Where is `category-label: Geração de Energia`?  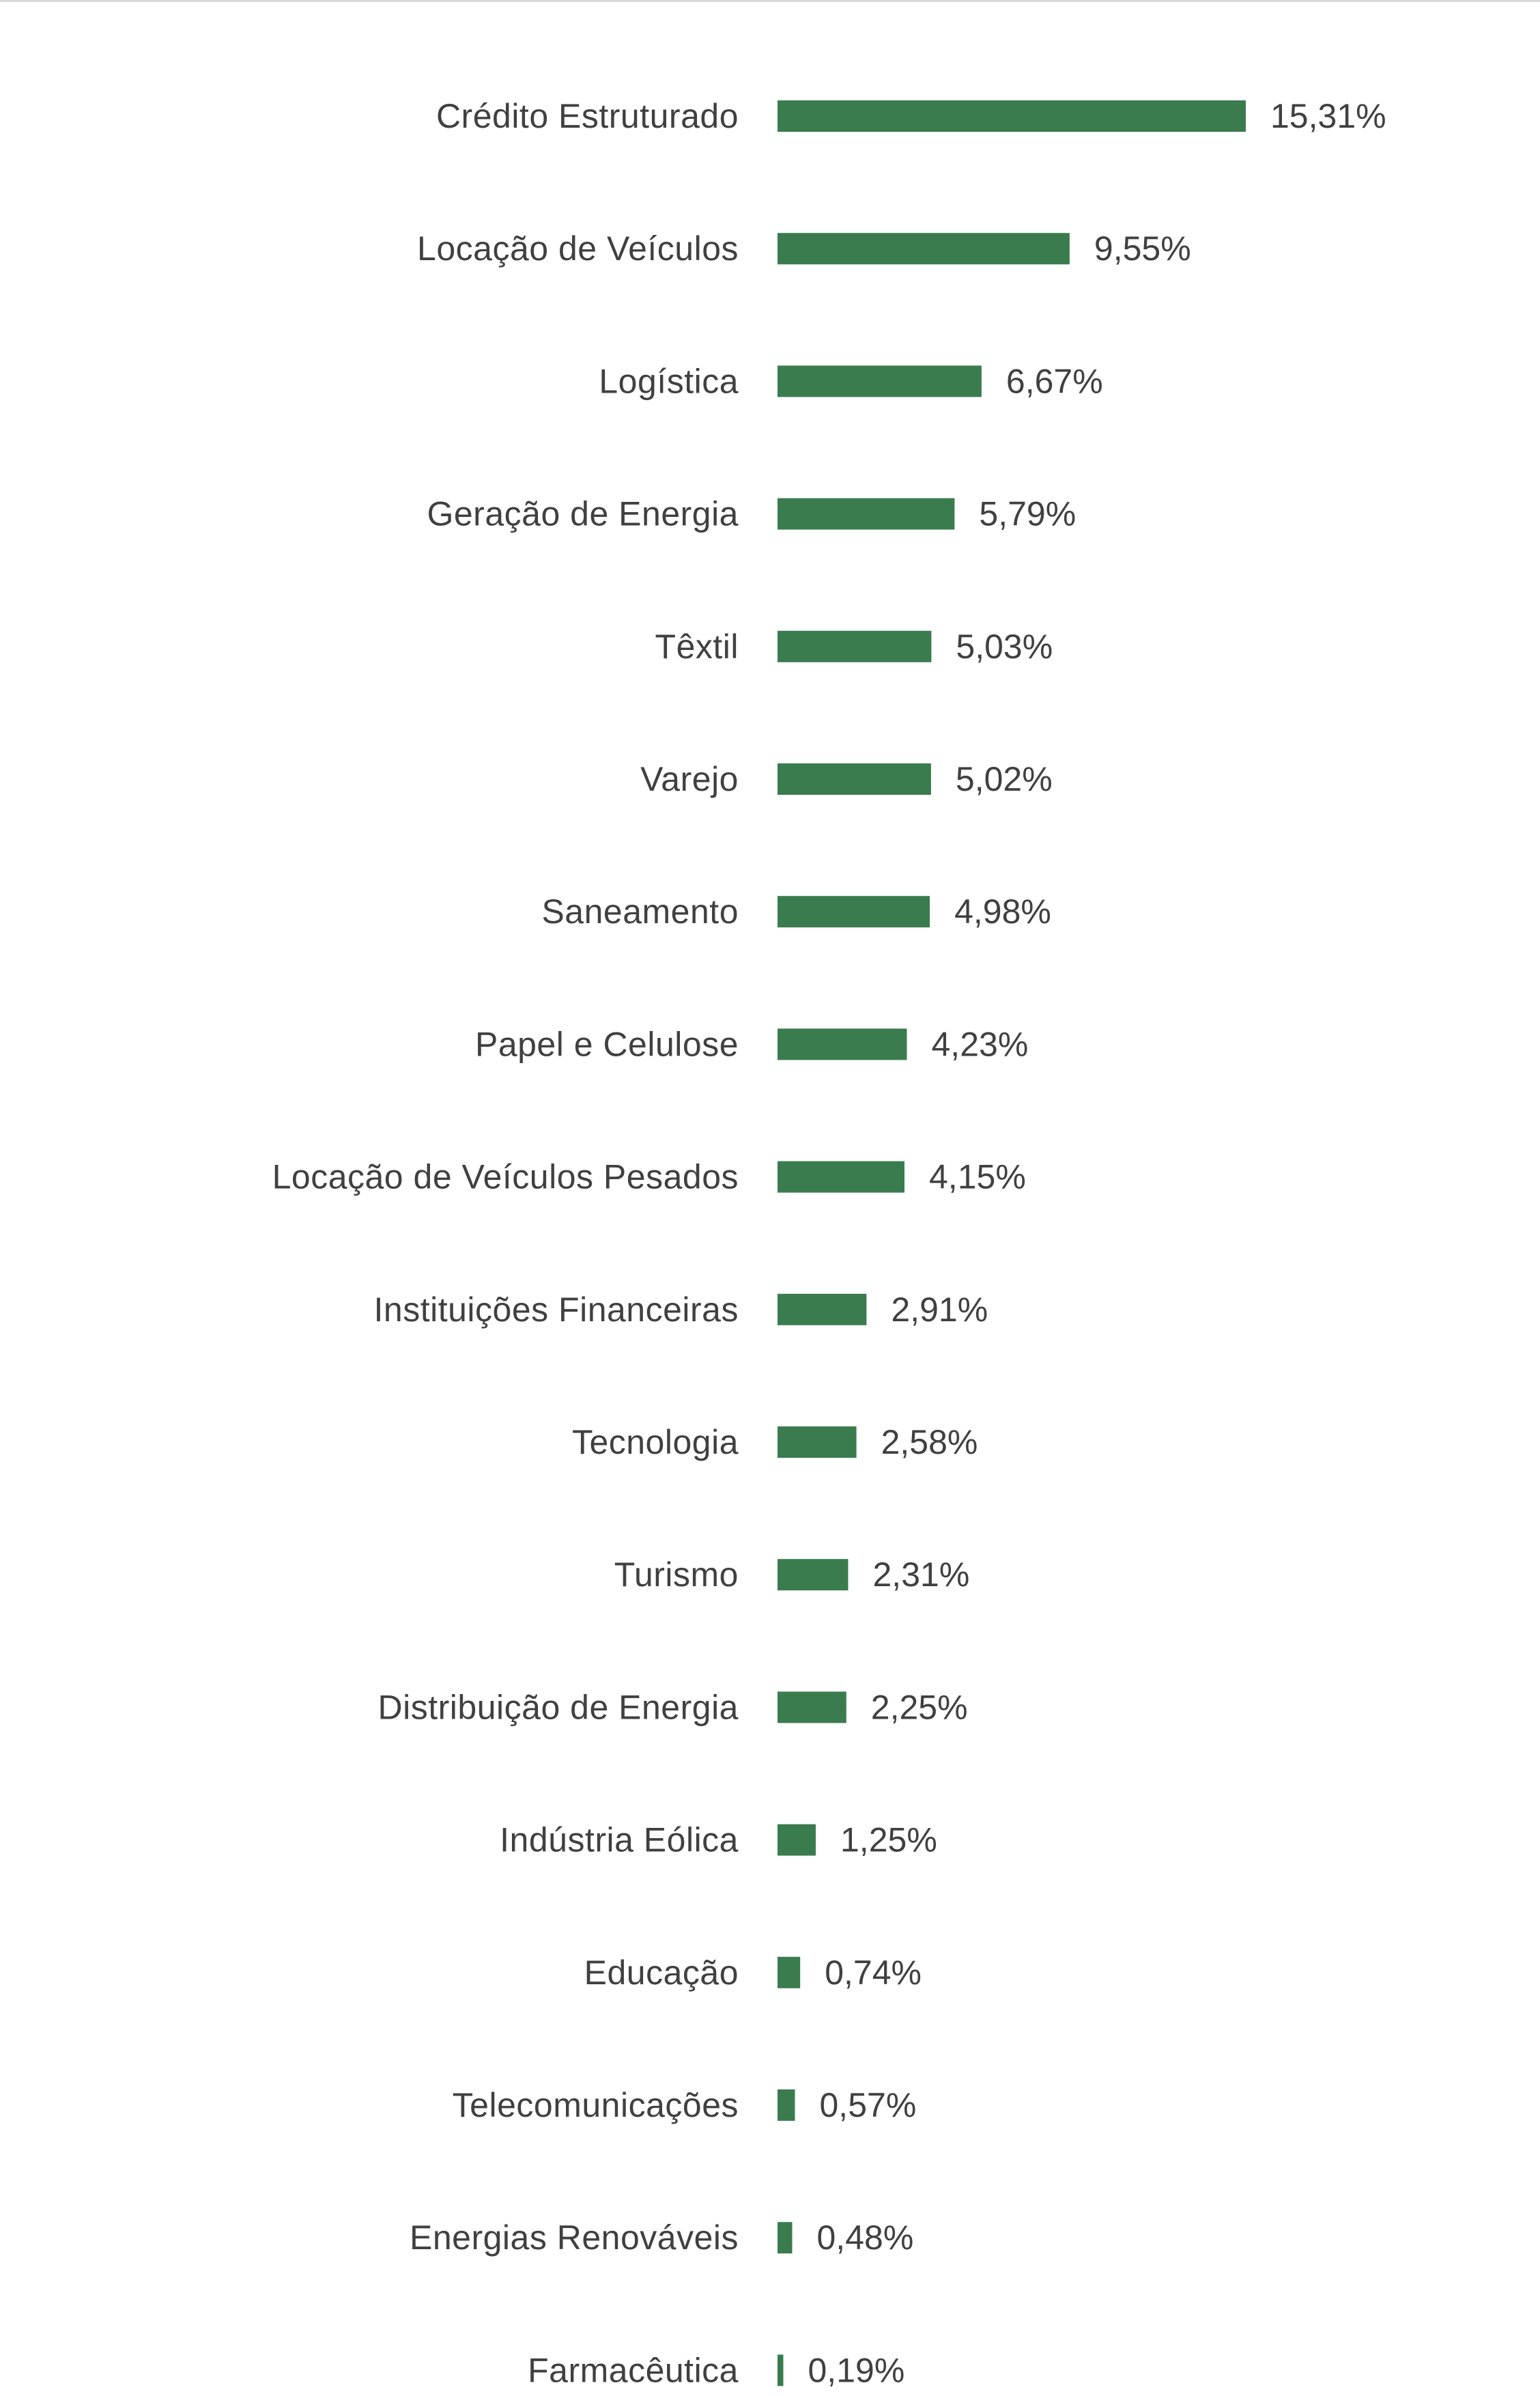
category-label: Geração de Energia is located at coordinates (583, 514).